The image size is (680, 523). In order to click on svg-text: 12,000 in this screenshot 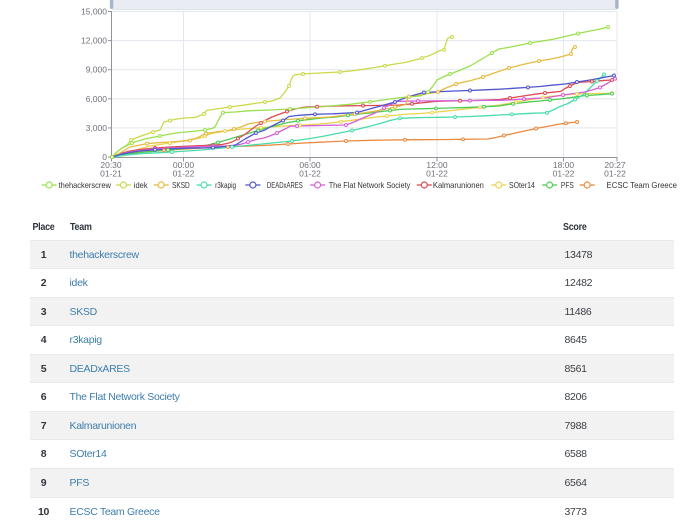, I will do `click(94, 41)`.